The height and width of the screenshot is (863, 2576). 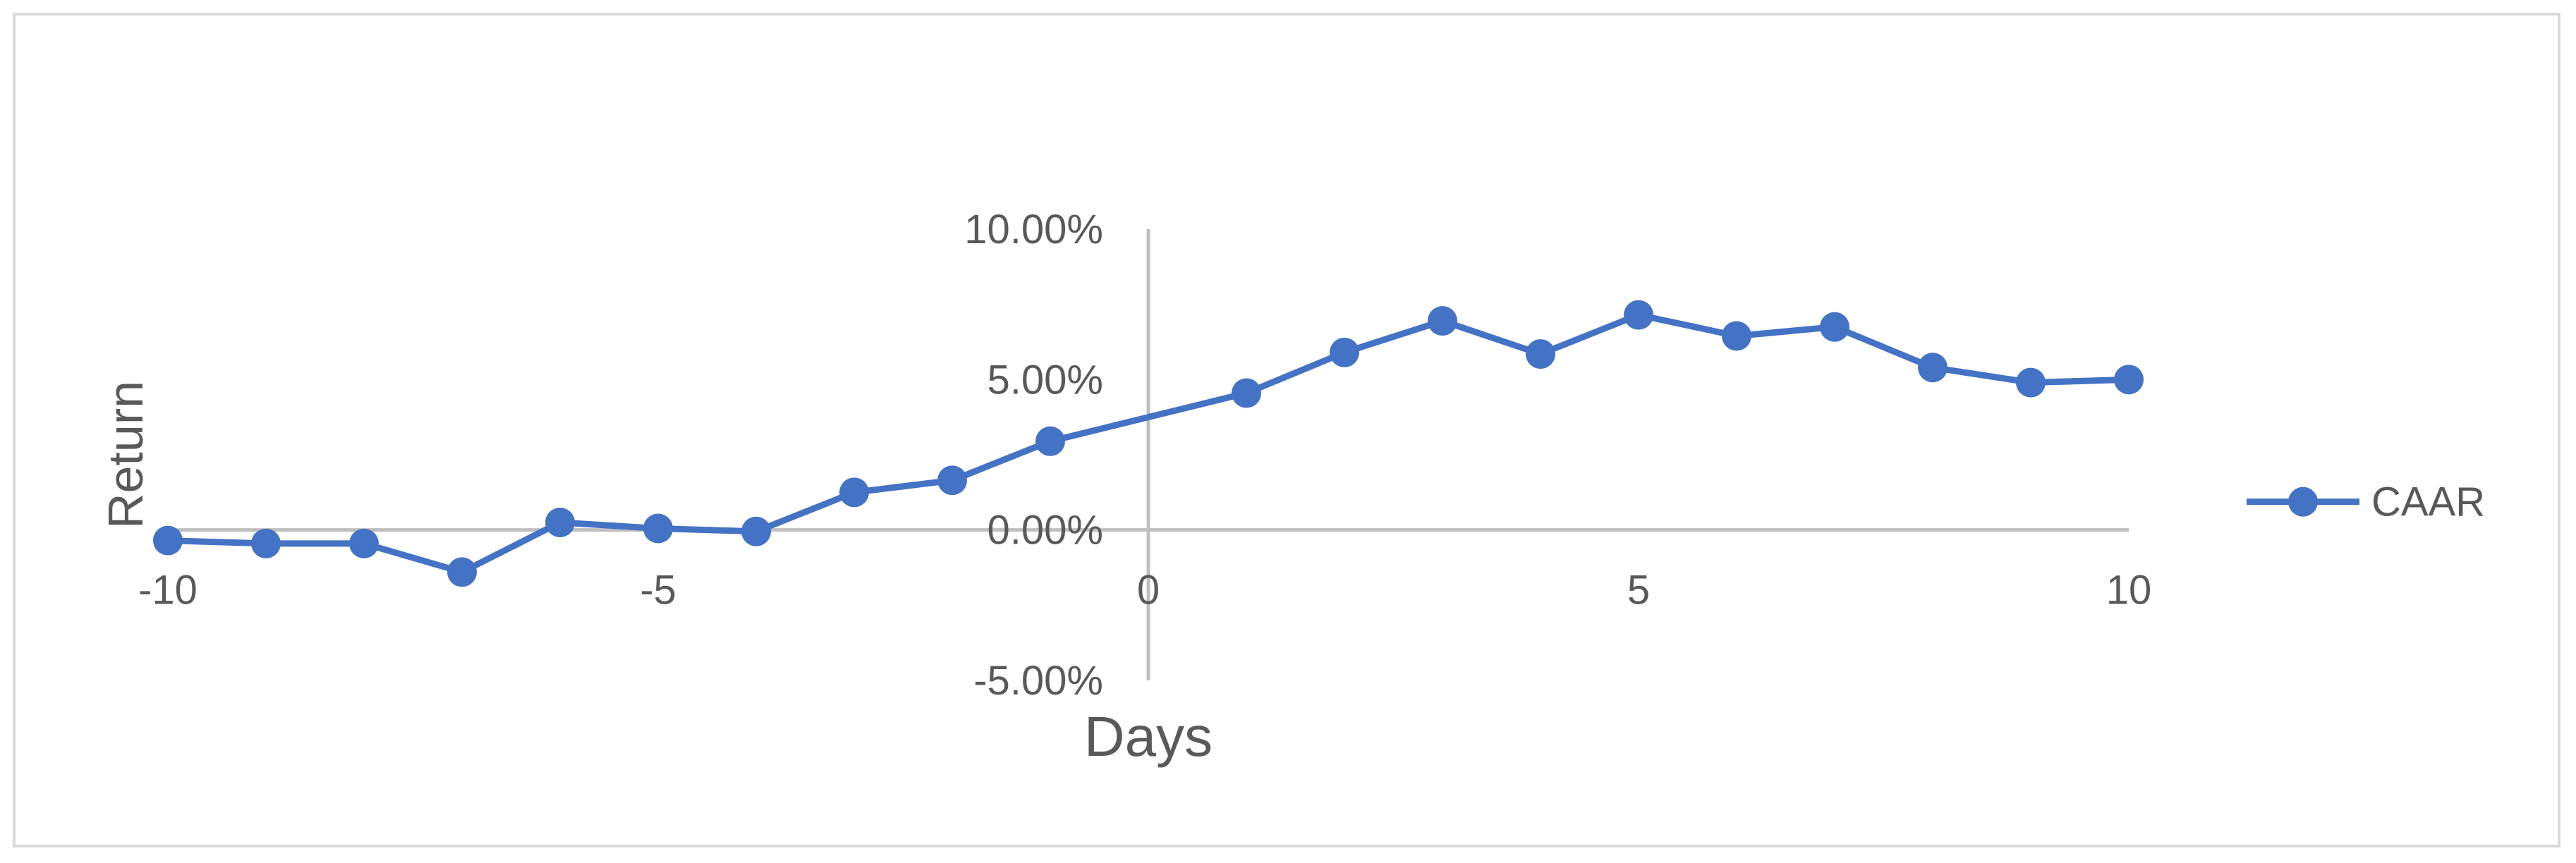 What do you see at coordinates (1638, 590) in the screenshot?
I see `x-tick-label: 5` at bounding box center [1638, 590].